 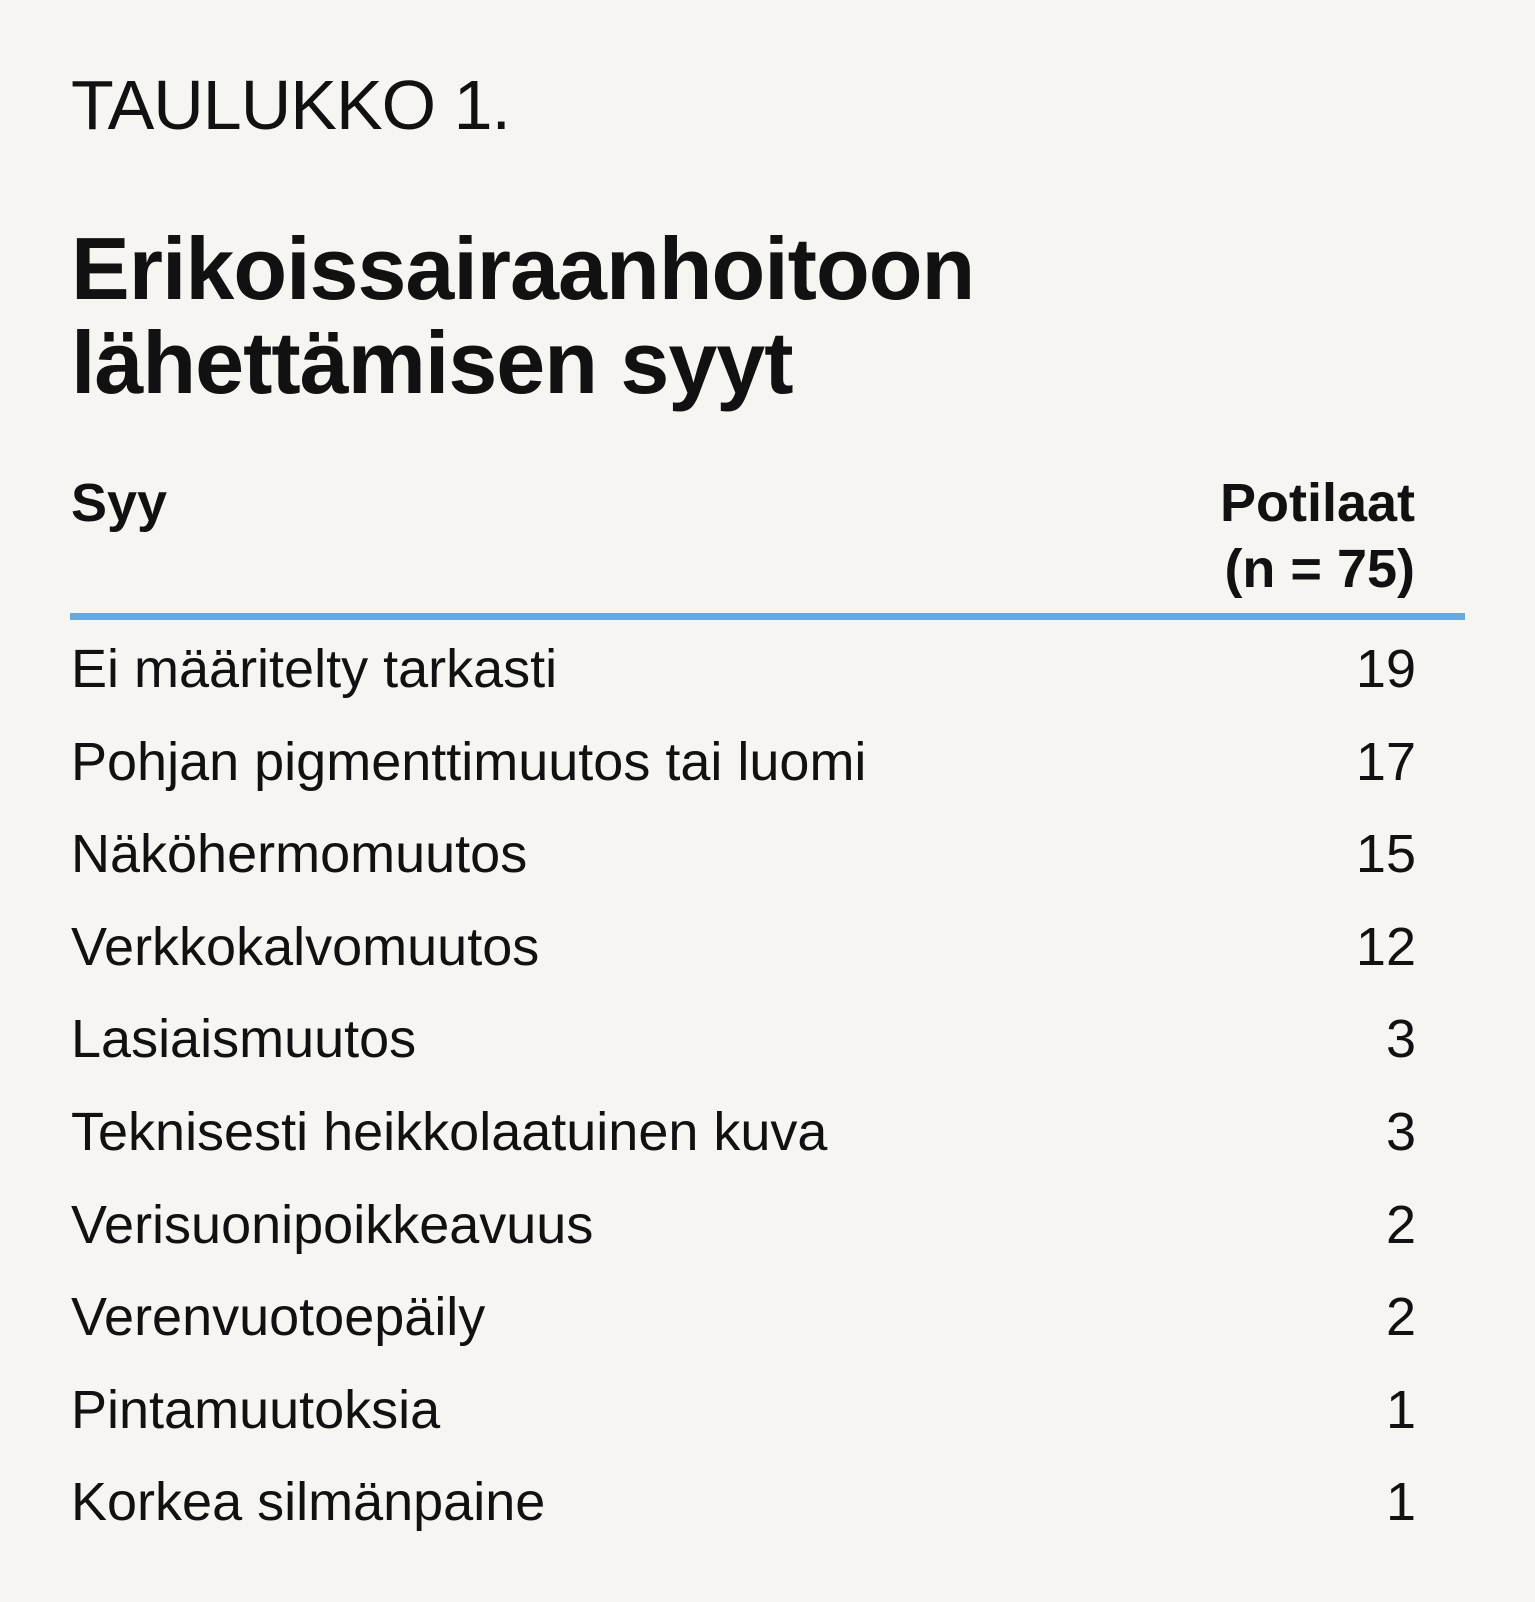 I want to click on row-count: 17, so click(x=1385, y=761).